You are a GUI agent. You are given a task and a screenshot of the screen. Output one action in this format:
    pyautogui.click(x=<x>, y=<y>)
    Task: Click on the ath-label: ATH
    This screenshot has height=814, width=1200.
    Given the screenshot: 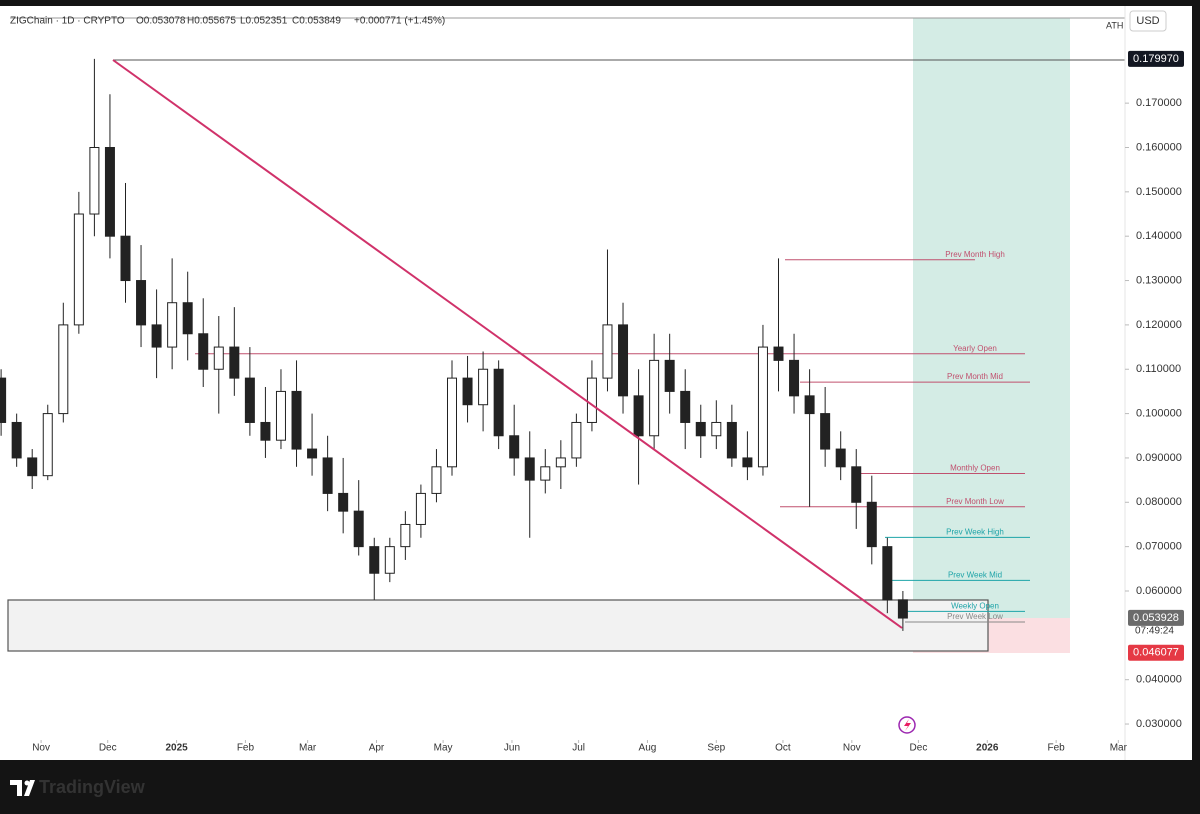 What is the action you would take?
    pyautogui.click(x=1114, y=25)
    